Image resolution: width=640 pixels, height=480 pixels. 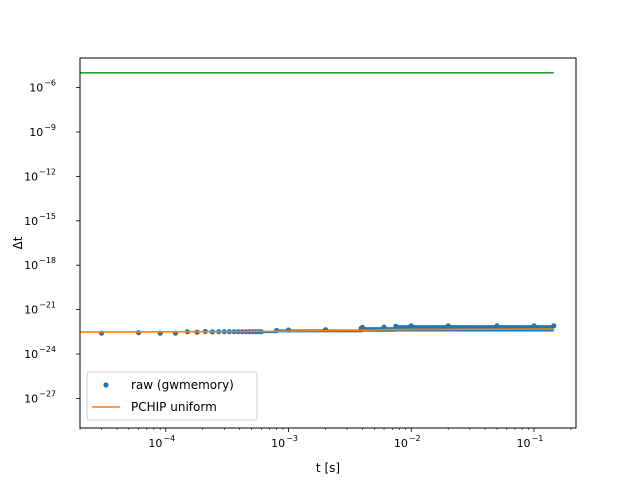 I want to click on y-tick-exponent: −24, so click(x=47, y=349).